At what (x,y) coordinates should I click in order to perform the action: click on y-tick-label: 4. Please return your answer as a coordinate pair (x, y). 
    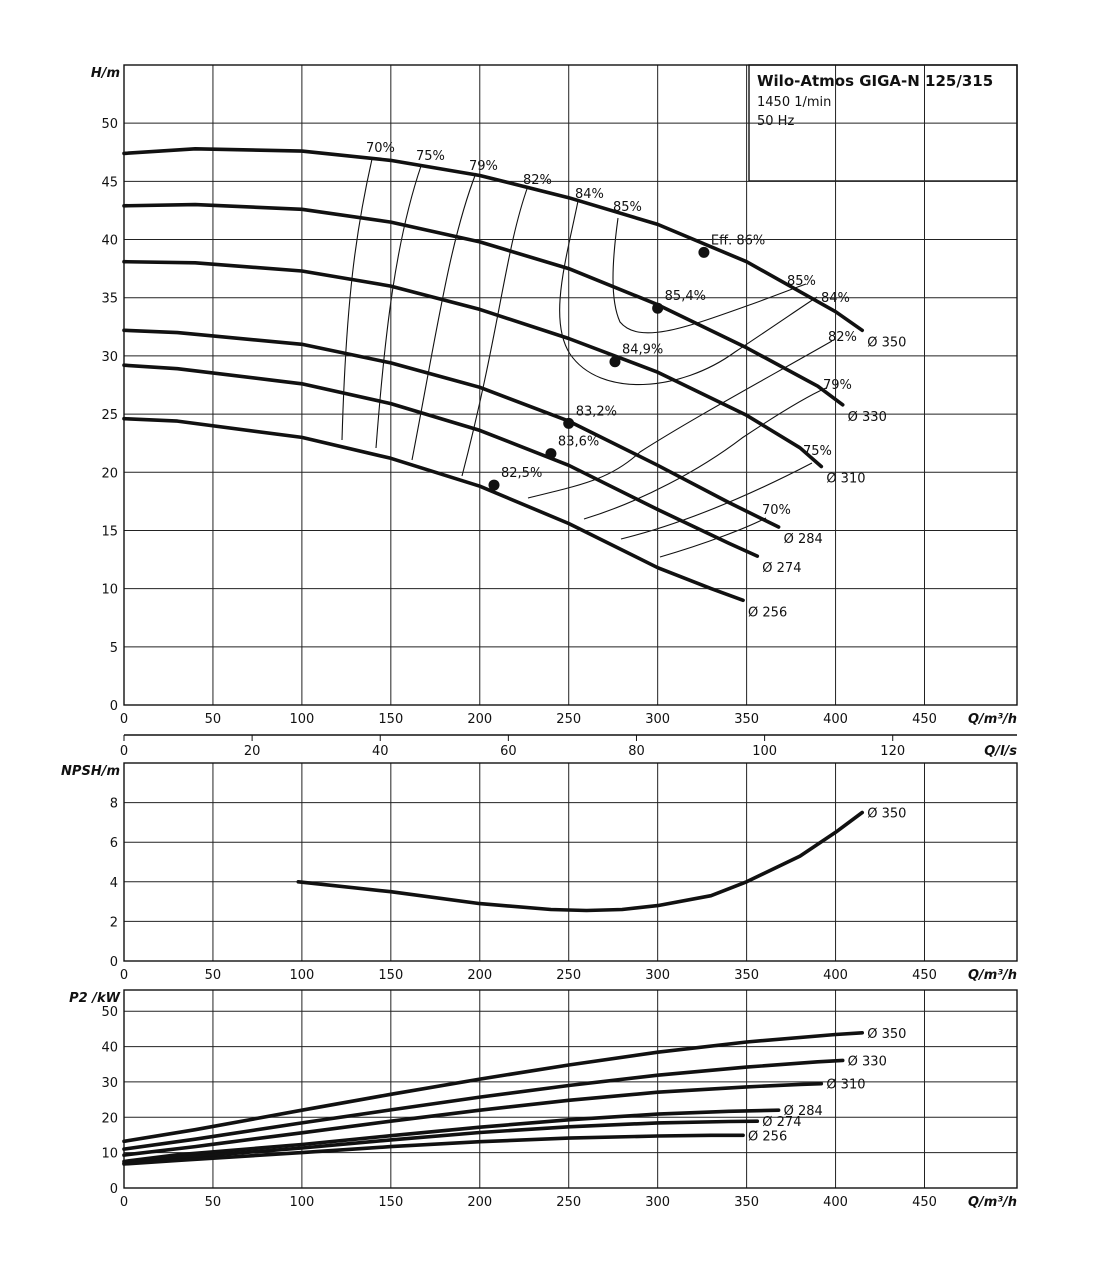
    Looking at the image, I should click on (114, 883).